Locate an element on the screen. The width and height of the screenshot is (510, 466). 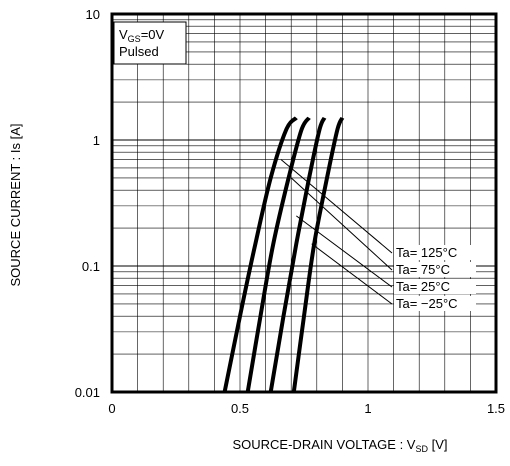
x-tick-label: 0 is located at coordinates (111, 408).